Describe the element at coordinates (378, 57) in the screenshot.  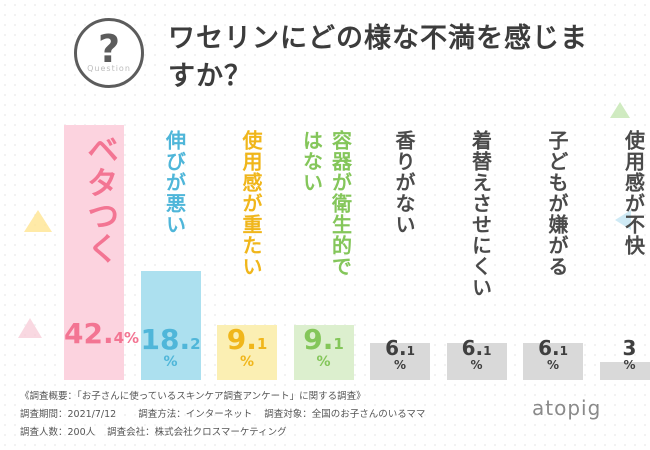
I see `chart-title: ワセリンにどの様な不満を感じますか？` at that location.